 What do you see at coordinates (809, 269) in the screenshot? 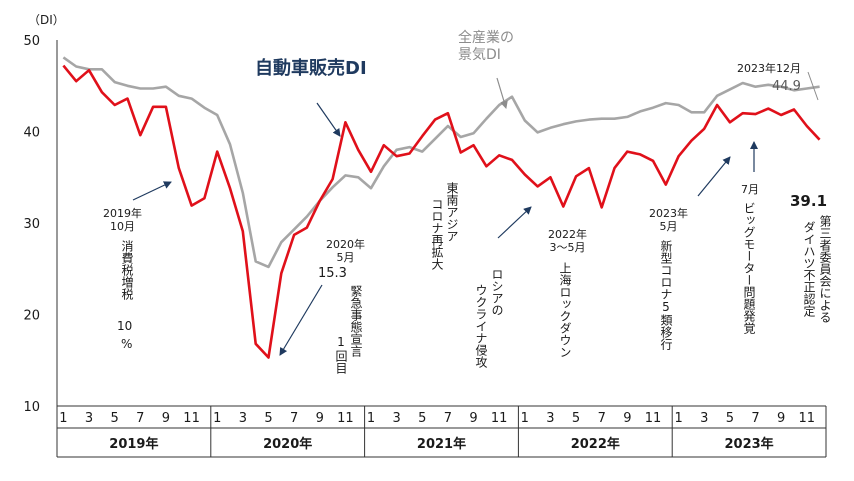
I see `daihatsu-label-l2: ダイハツ不正認定` at bounding box center [809, 269].